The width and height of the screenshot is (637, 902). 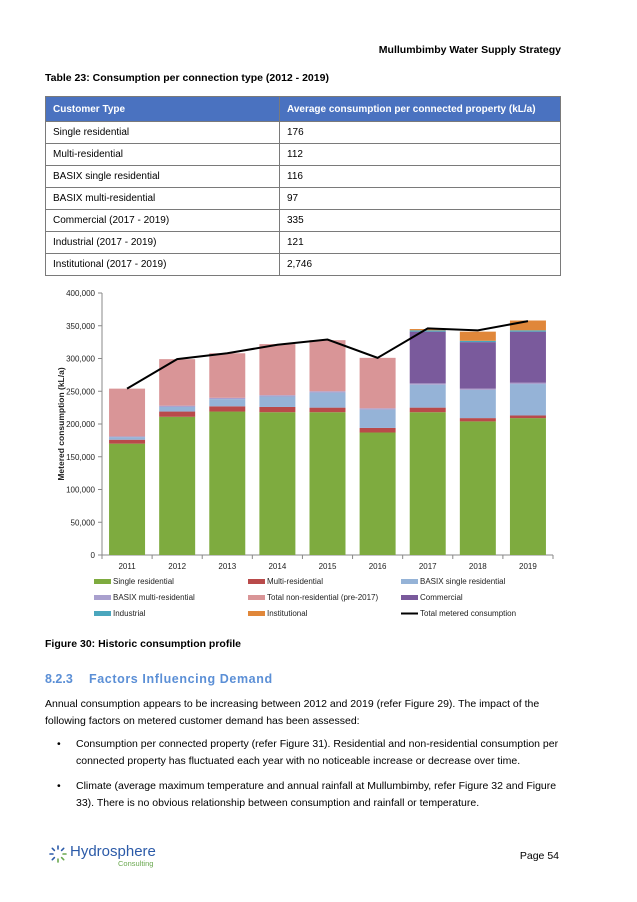 I want to click on bar-multi-residential-2015, so click(x=327, y=410).